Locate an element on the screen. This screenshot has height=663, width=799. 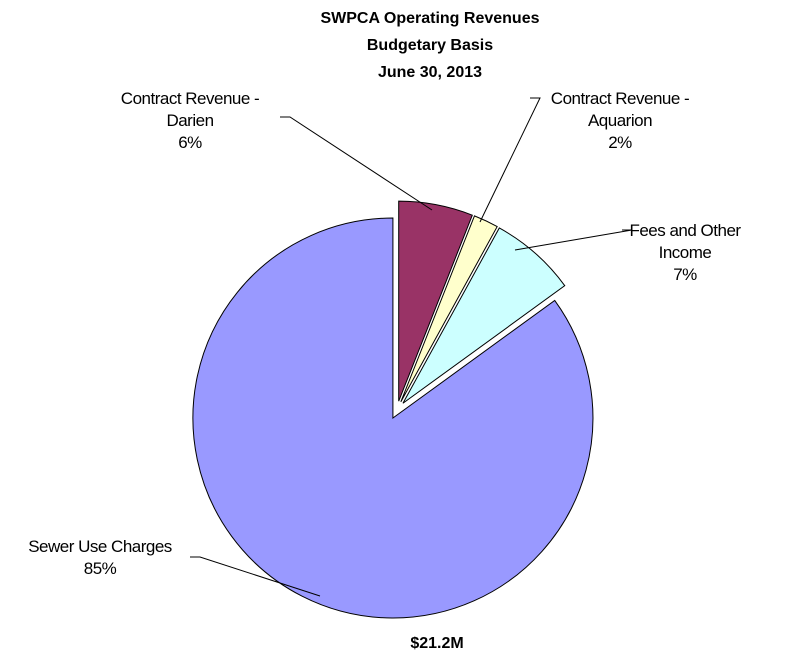
slice-label: Fees and Other Income is located at coordinates (685, 241).